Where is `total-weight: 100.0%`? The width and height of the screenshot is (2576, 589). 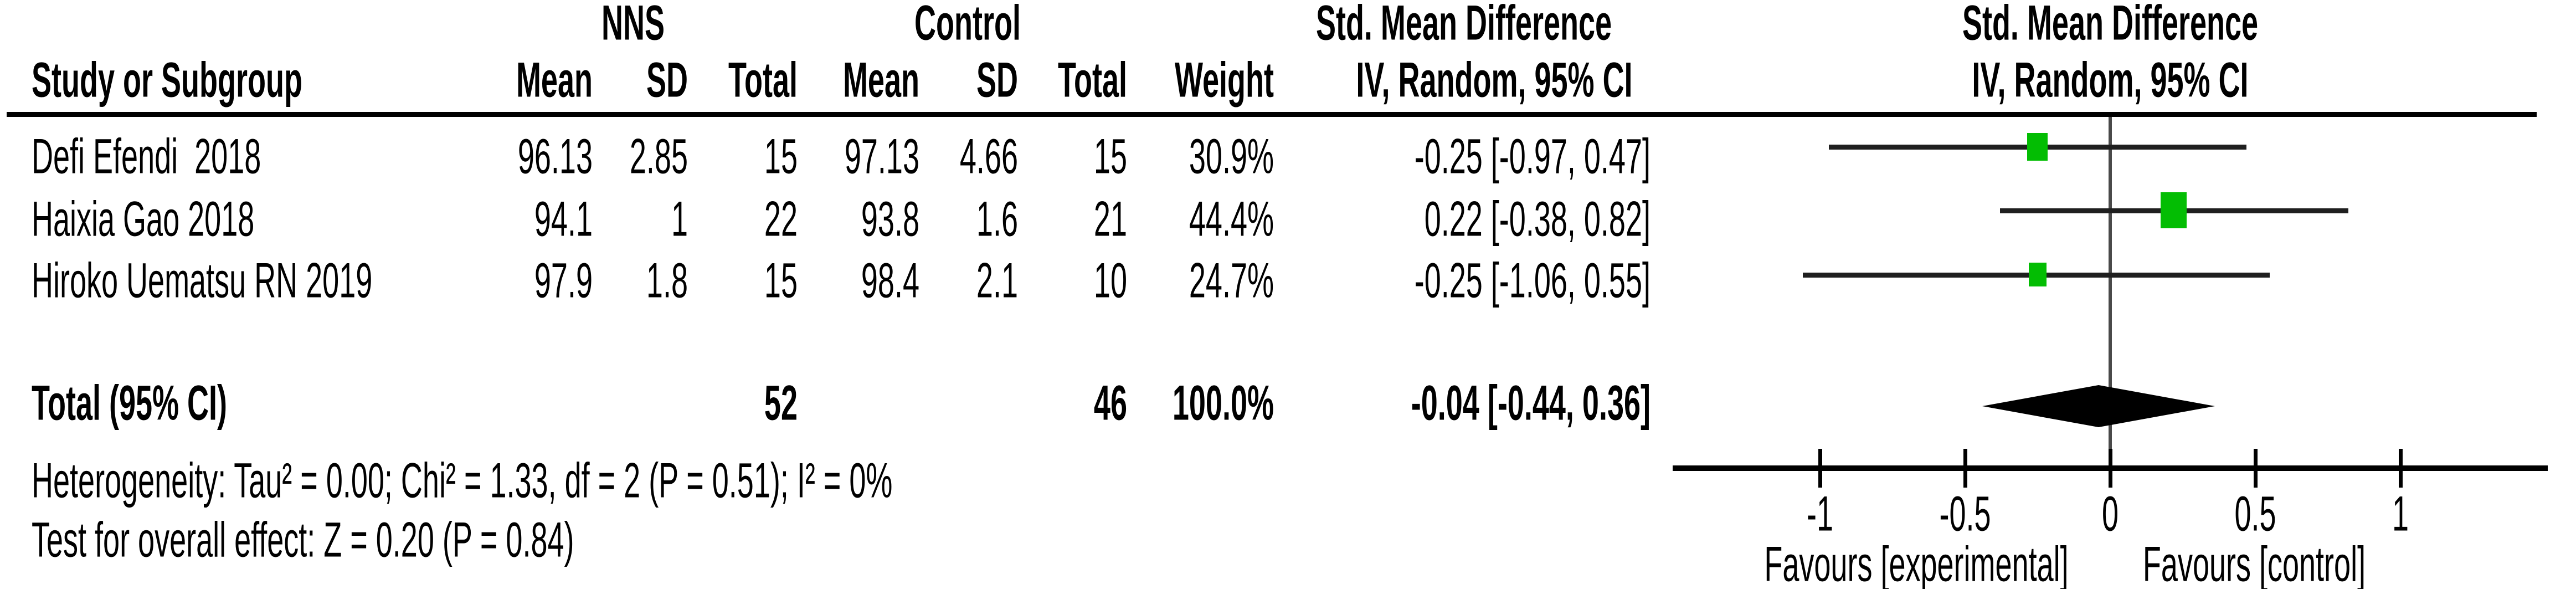
total-weight: 100.0% is located at coordinates (1223, 404).